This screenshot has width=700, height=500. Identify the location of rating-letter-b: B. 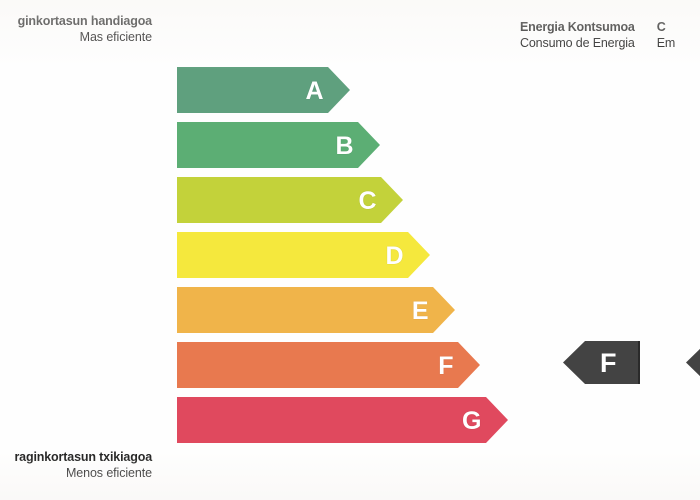
(344, 145).